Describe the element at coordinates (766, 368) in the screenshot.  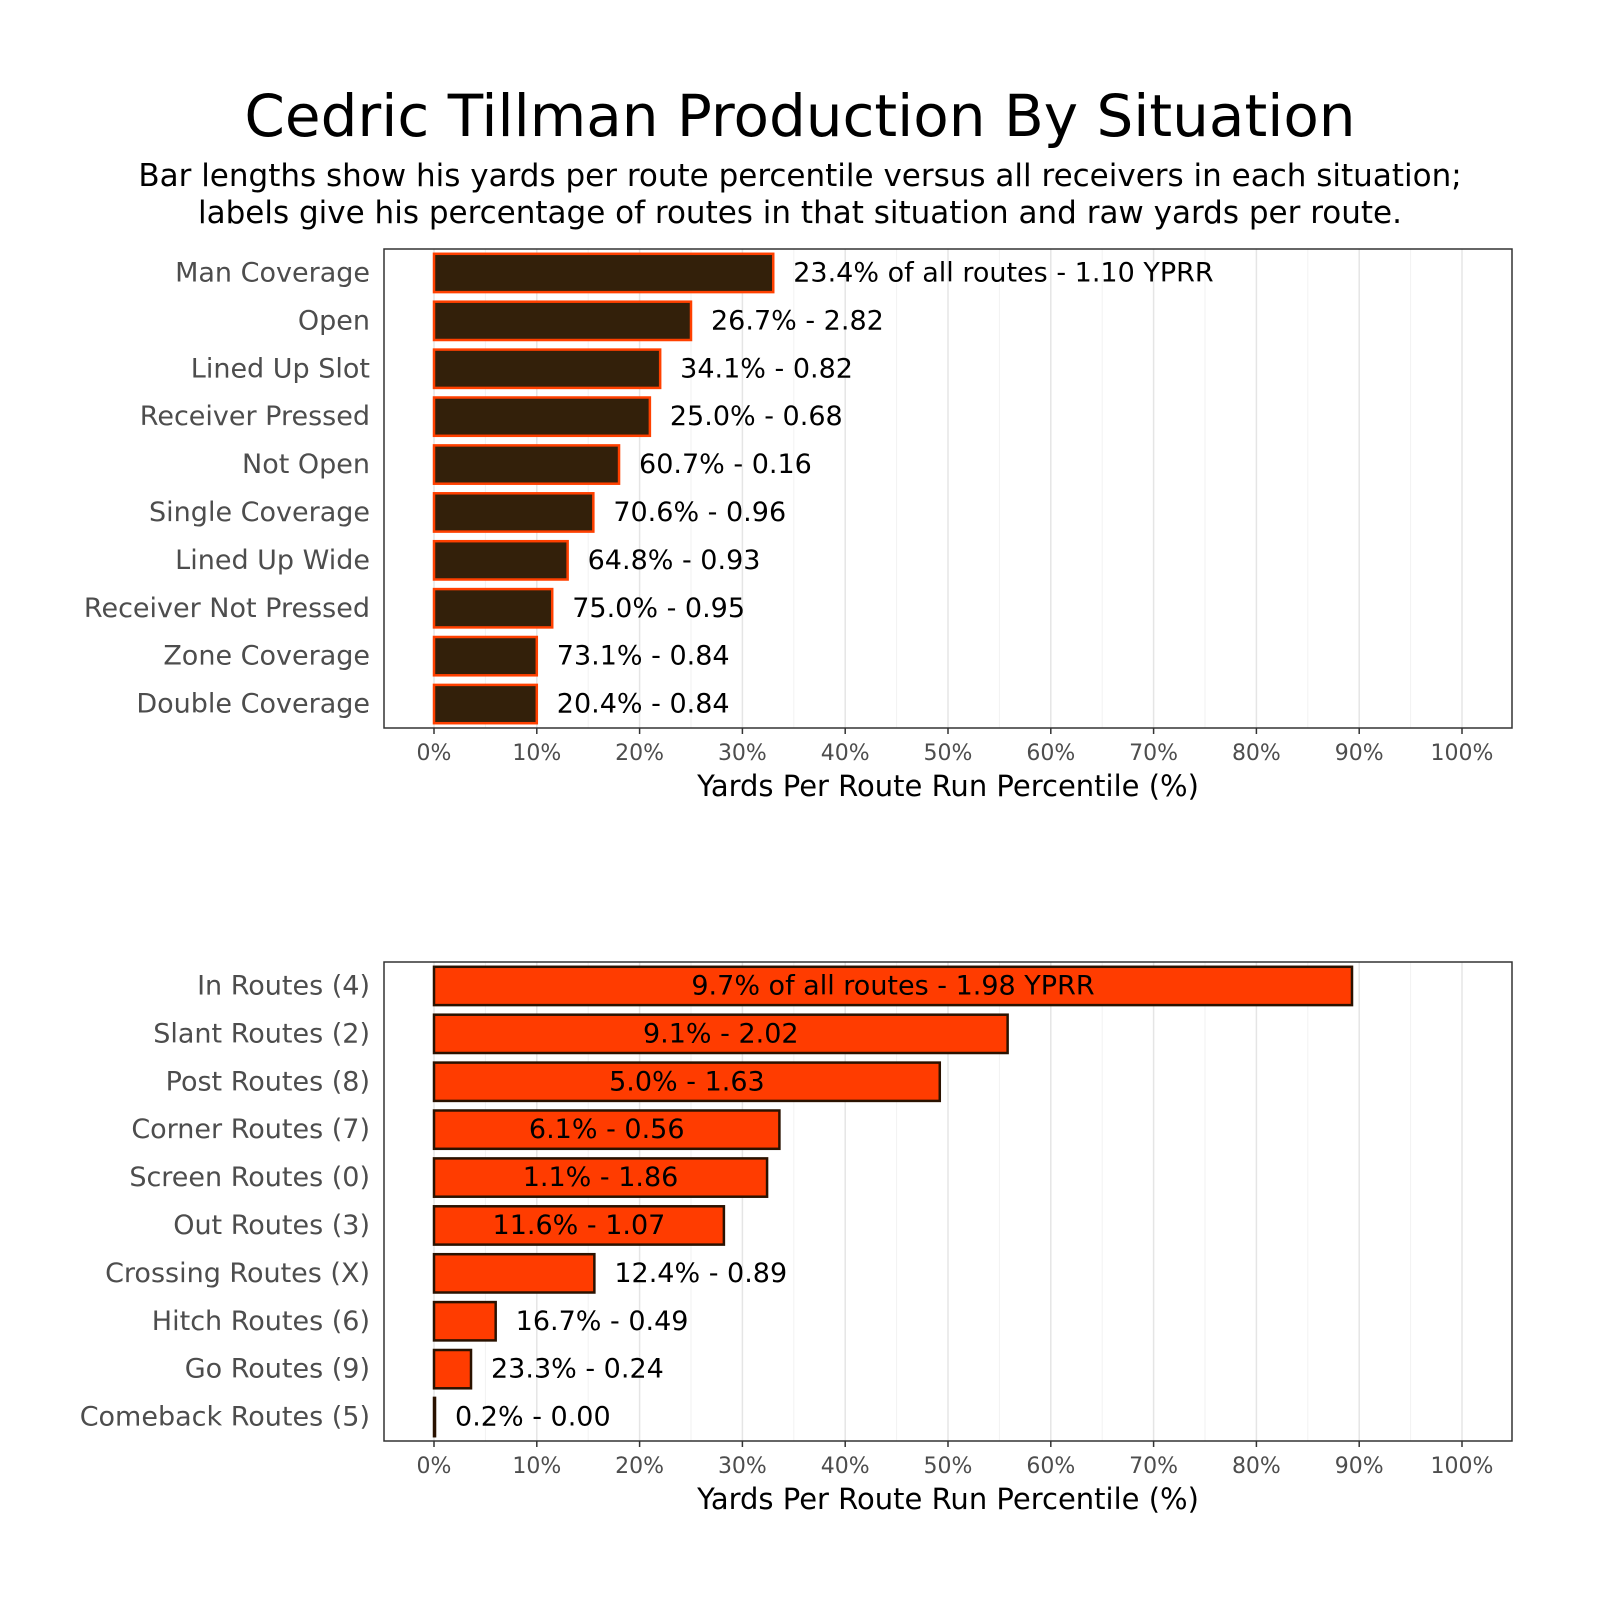
I see `data-label: 34.1% - 0.82` at that location.